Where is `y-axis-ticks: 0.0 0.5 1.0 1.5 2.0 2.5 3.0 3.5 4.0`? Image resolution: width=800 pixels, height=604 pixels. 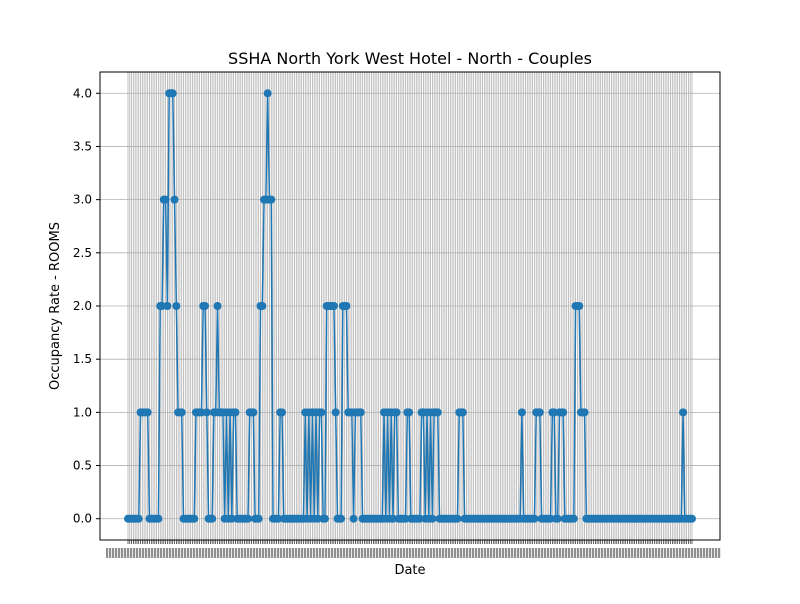
y-axis-ticks: 0.0 0.5 1.0 1.5 2.0 2.5 3.0 3.5 4.0 is located at coordinates (86, 306).